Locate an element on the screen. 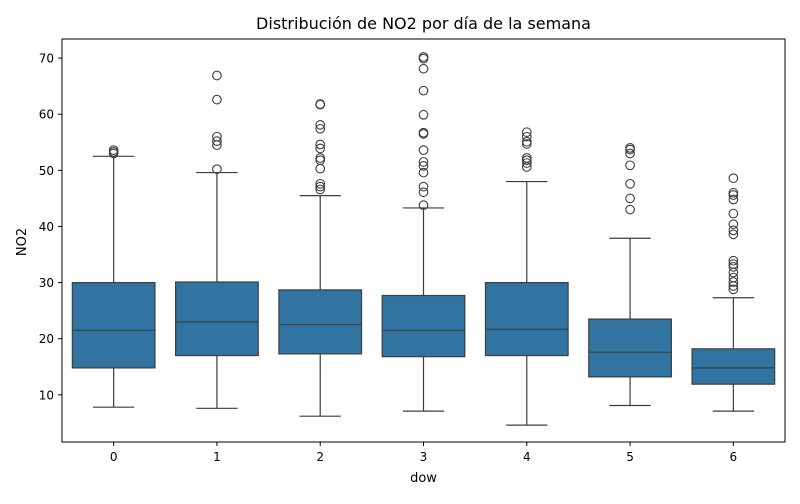 The width and height of the screenshot is (800, 504). y-tick-label: 20 is located at coordinates (46, 339).